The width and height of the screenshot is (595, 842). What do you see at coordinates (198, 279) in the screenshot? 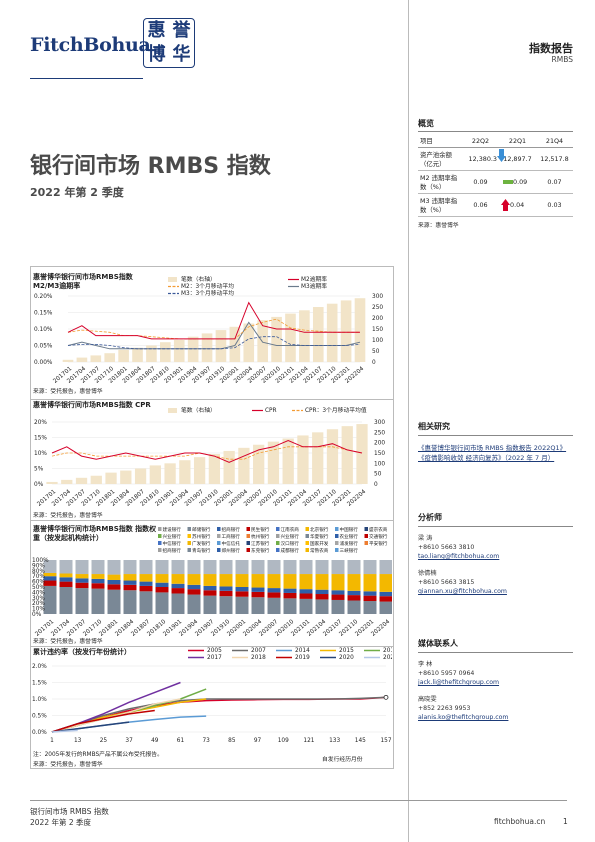
I see `legend-label: 笔数（右轴）` at bounding box center [198, 279].